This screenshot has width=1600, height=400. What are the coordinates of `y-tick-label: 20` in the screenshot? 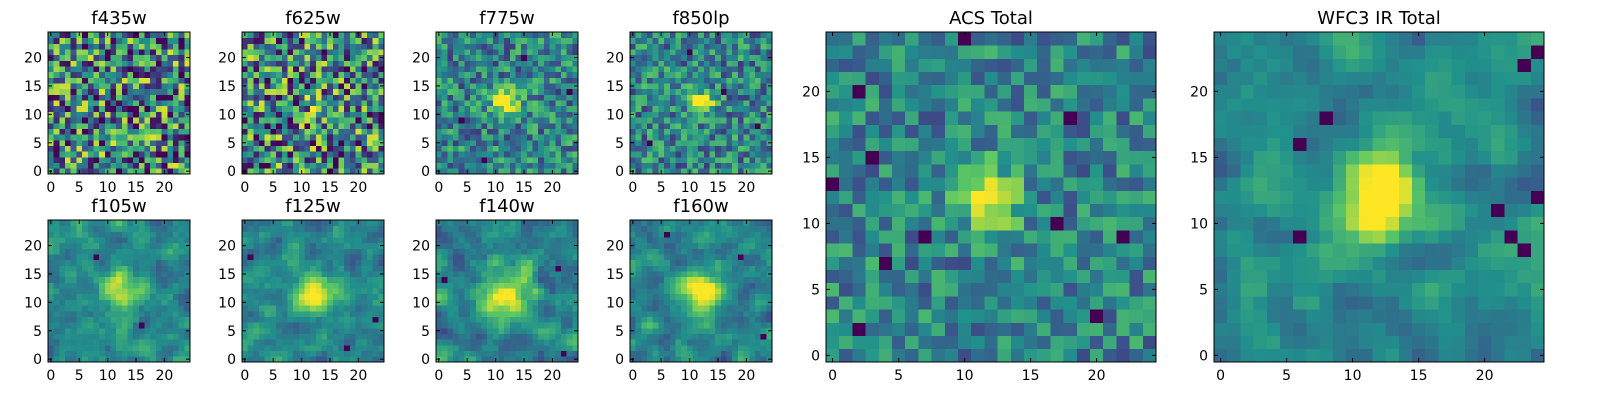 It's located at (33, 59).